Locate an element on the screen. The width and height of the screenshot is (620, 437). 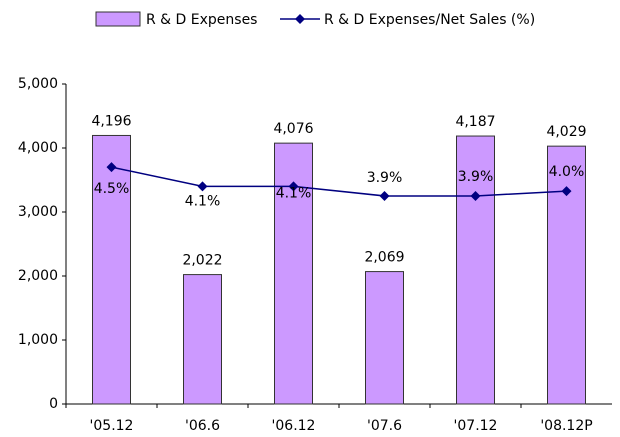
y-tick-label: 2,000 is located at coordinates (38, 276).